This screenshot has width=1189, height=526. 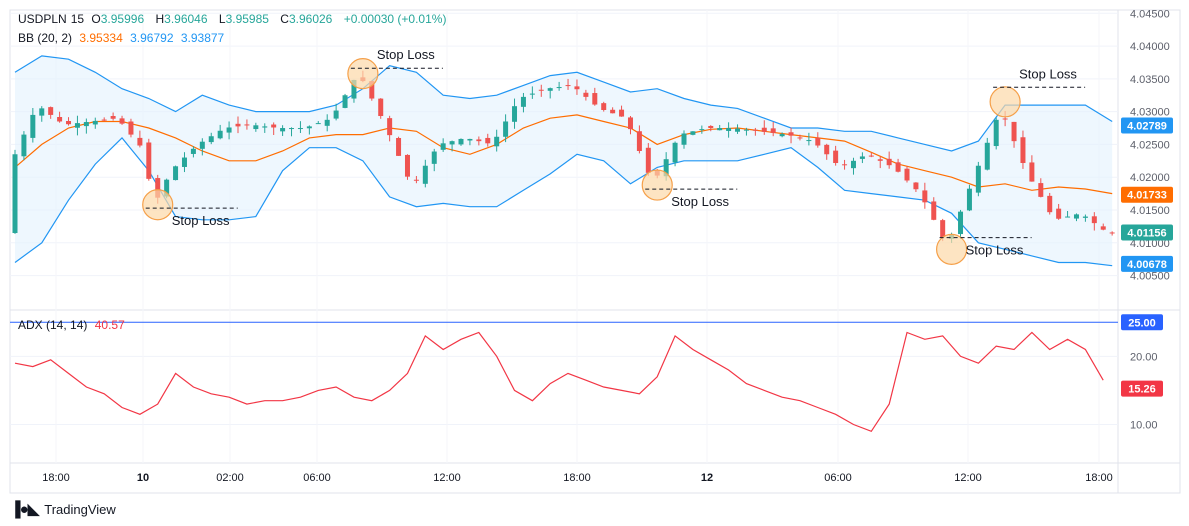 What do you see at coordinates (222, 19) in the screenshot?
I see `low-label: L` at bounding box center [222, 19].